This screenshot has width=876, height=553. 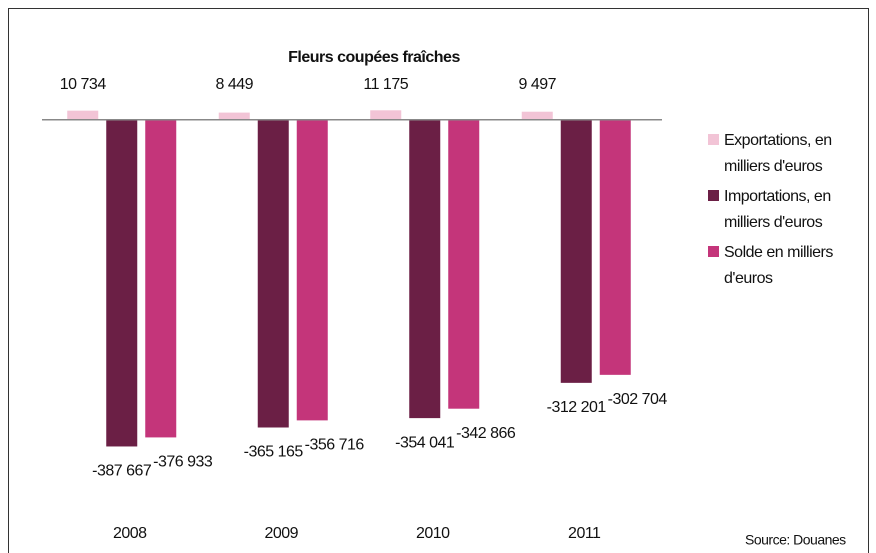 What do you see at coordinates (234, 84) in the screenshot?
I see `value-label: 8 449` at bounding box center [234, 84].